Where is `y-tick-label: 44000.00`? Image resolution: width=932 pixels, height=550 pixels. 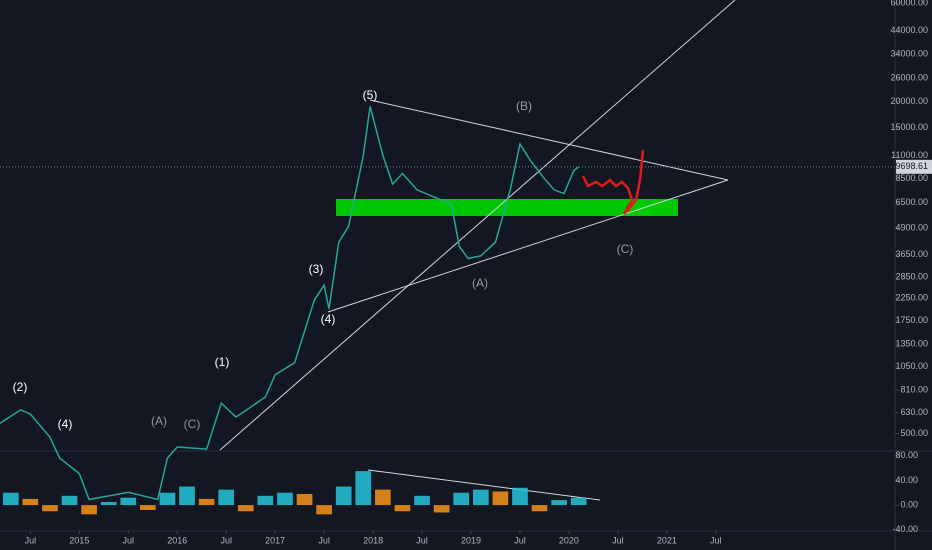
y-tick-label: 44000.00 is located at coordinates (909, 30).